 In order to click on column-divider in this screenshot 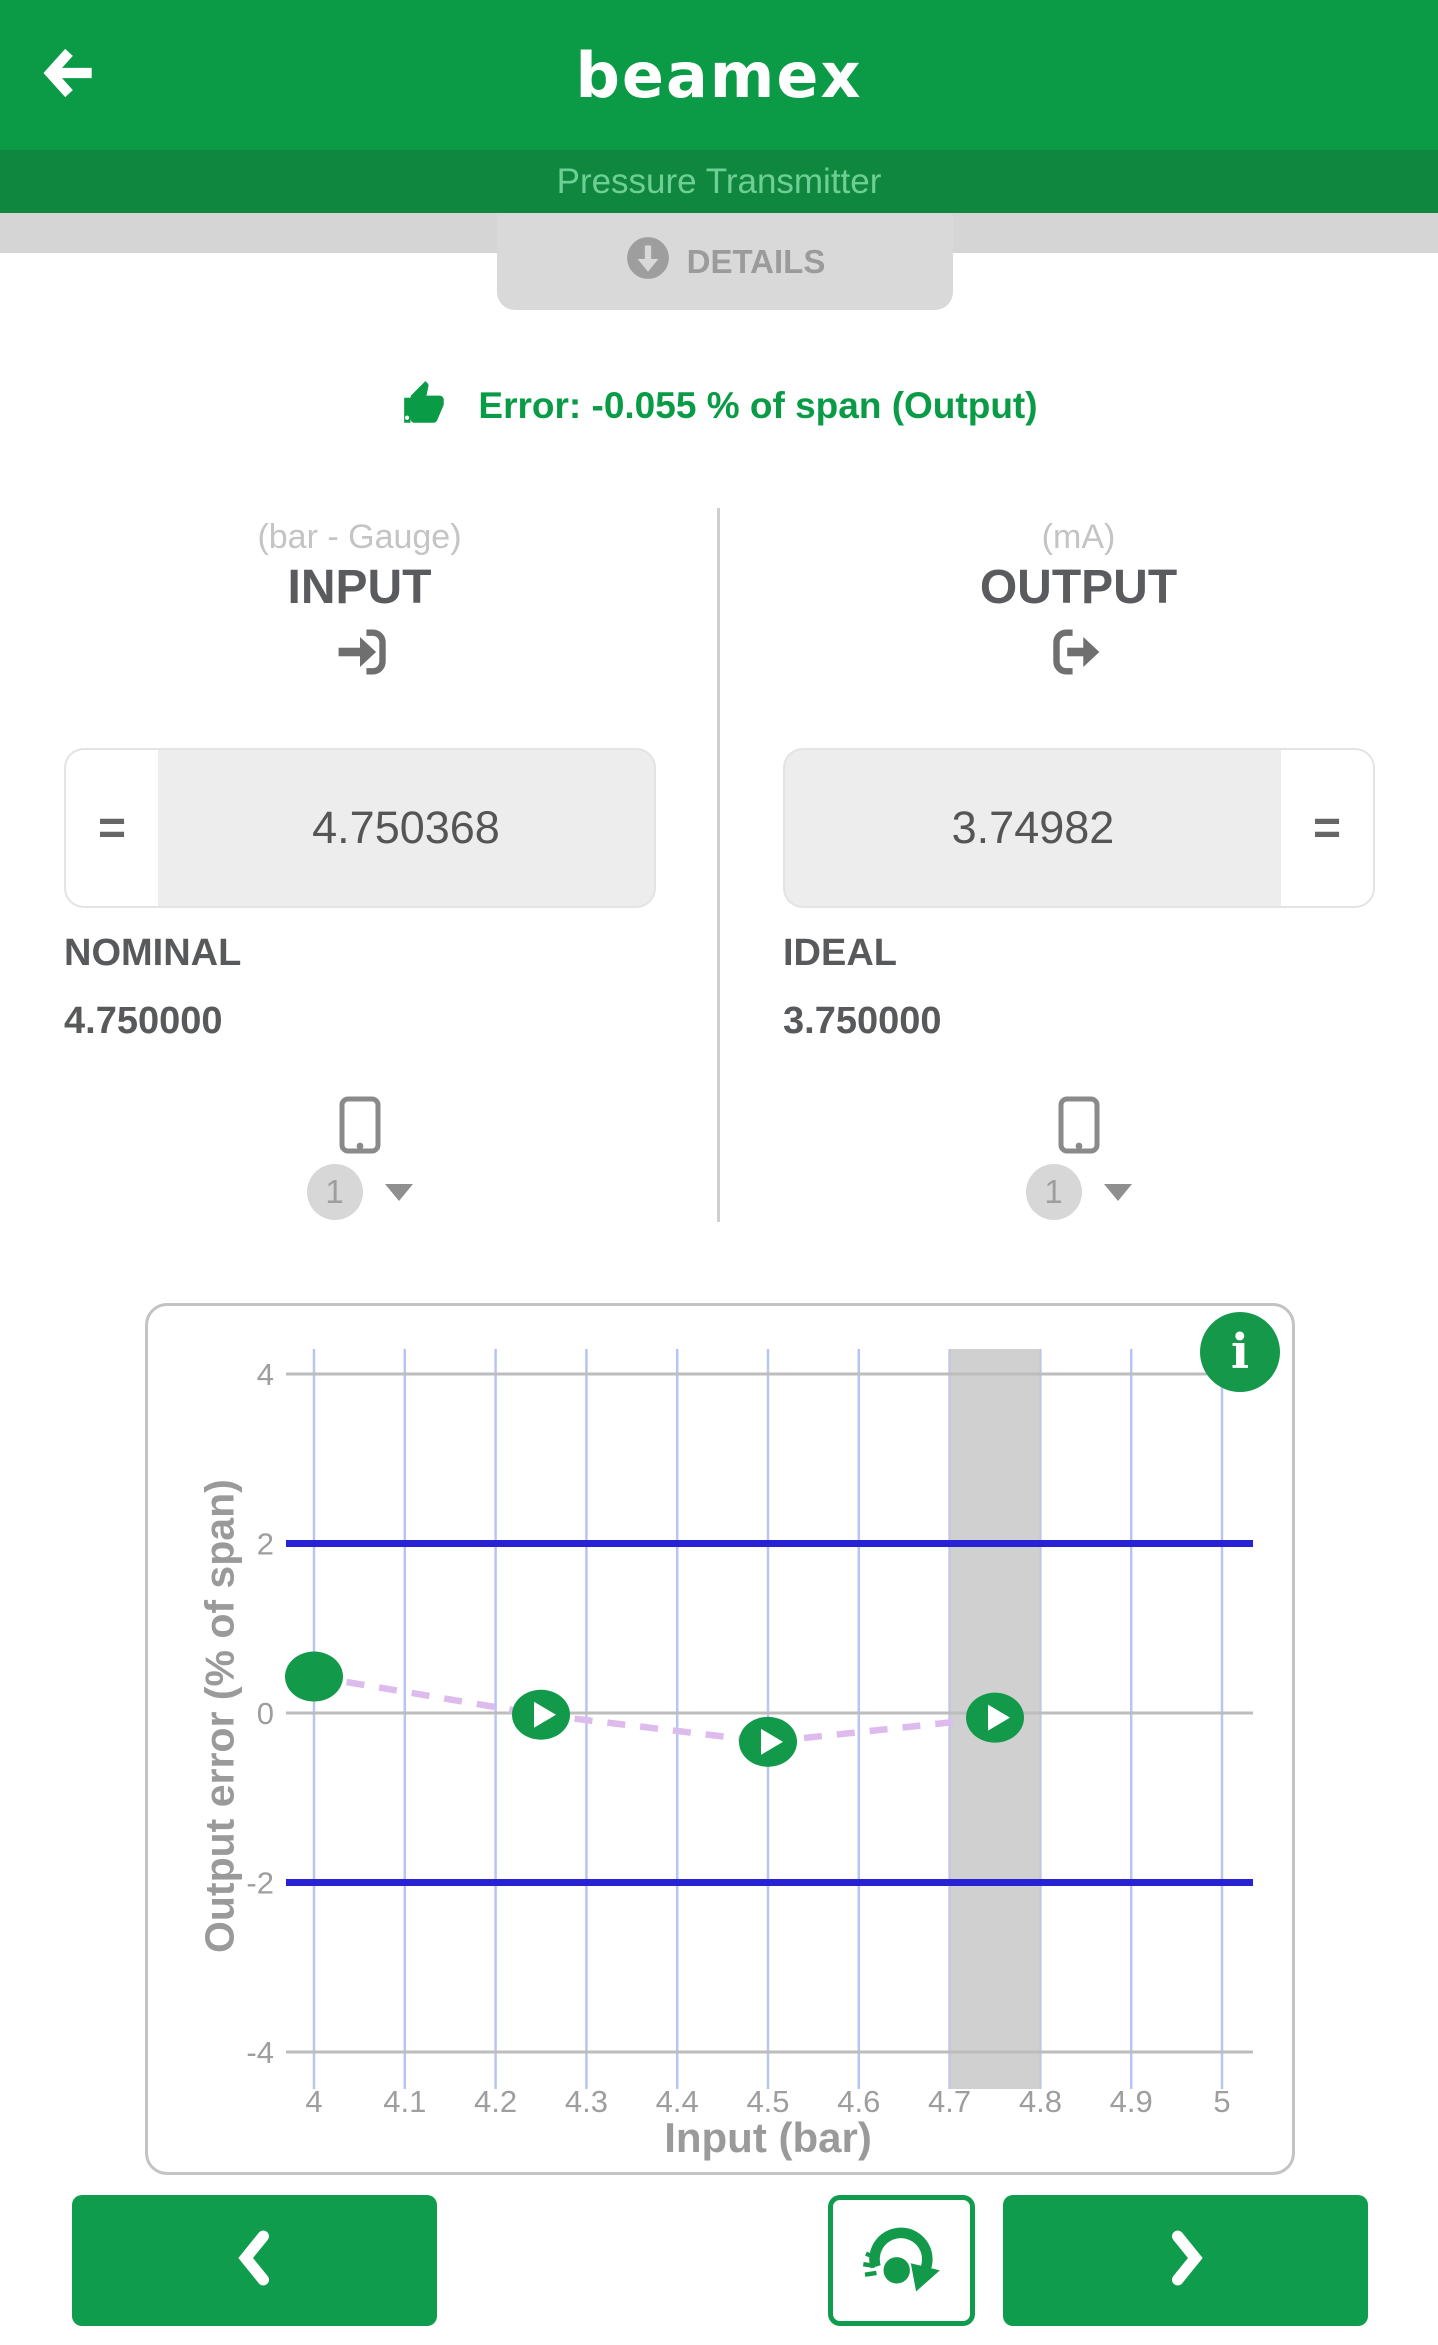, I will do `click(718, 865)`.